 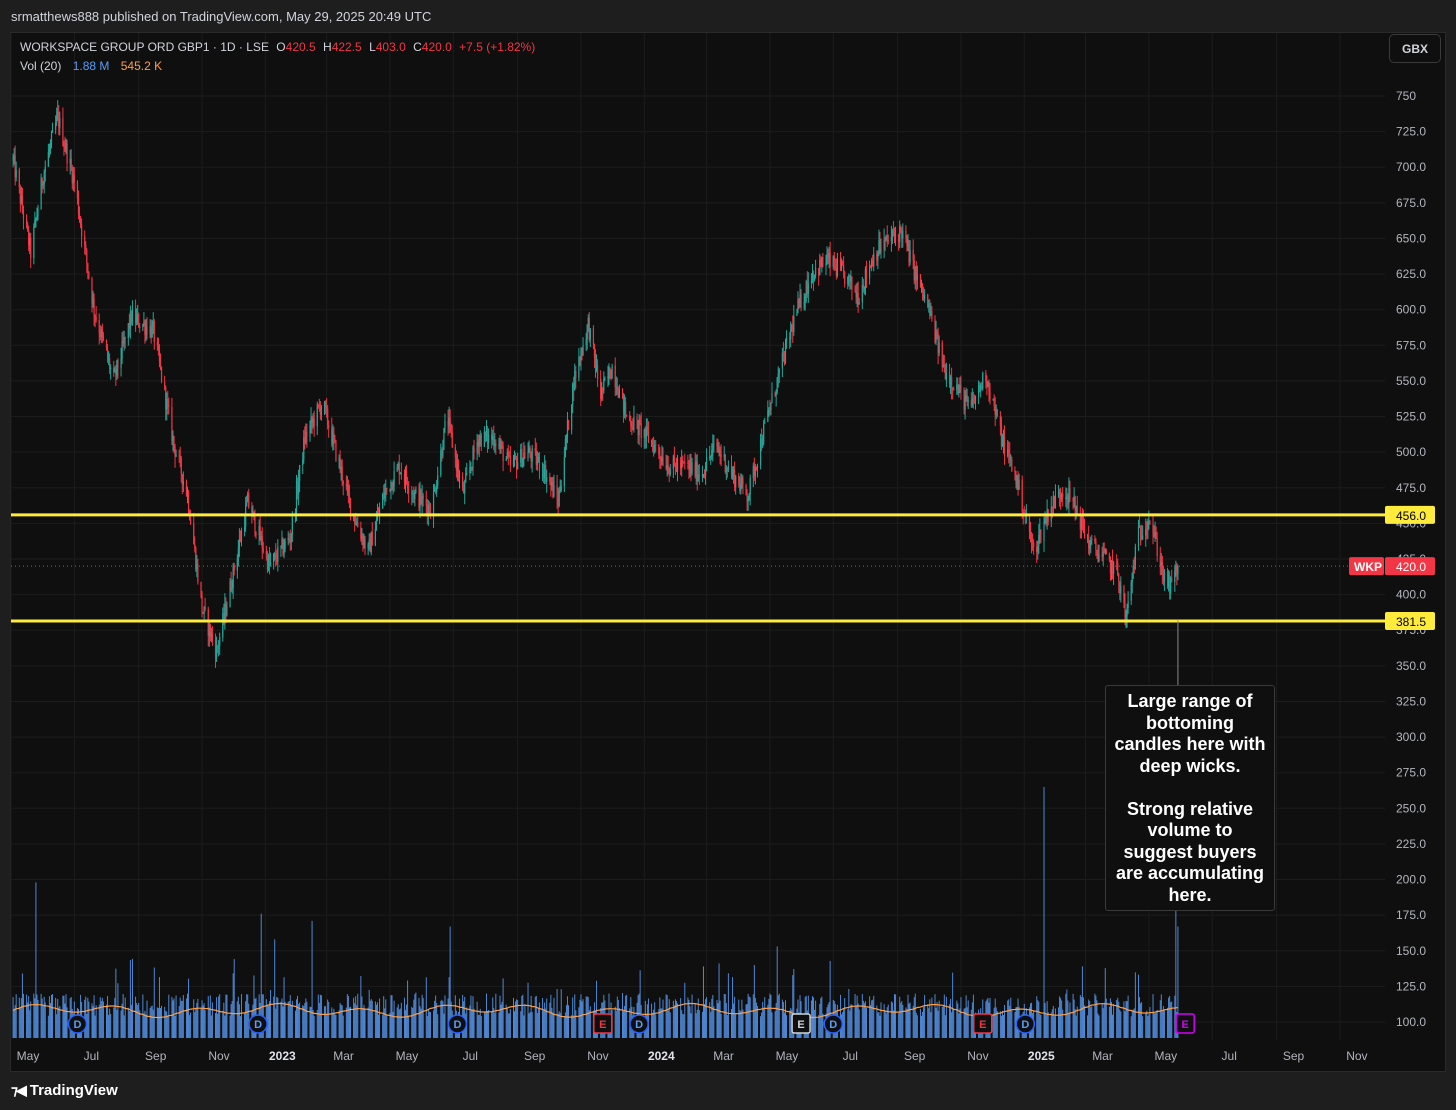 What do you see at coordinates (1411, 381) in the screenshot?
I see `y-tick-label: 550.0` at bounding box center [1411, 381].